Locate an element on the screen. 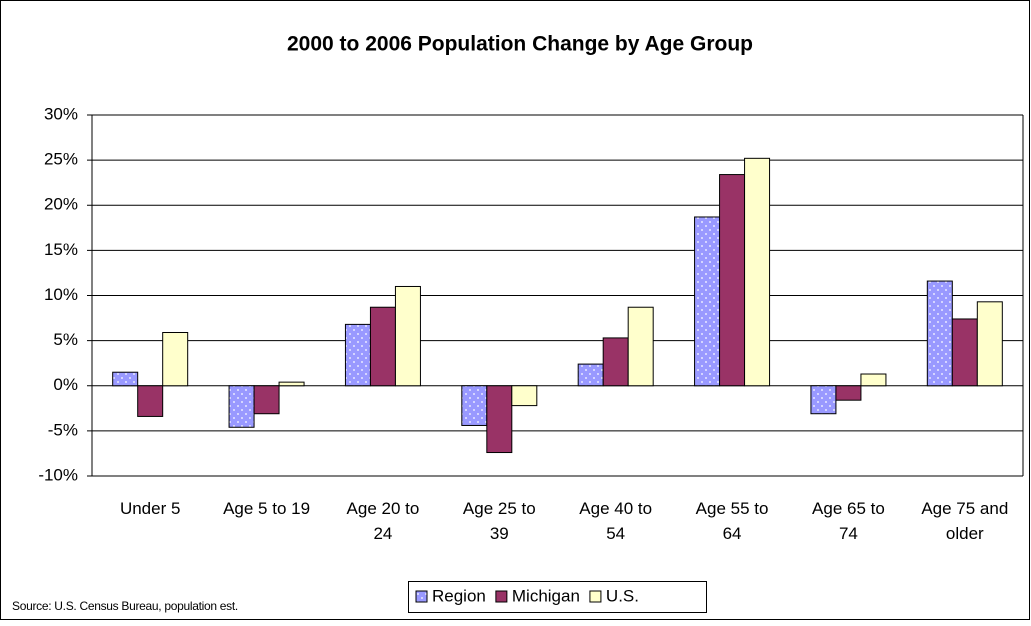  x-tick-label-box: Age 65 to 74 is located at coordinates (848, 521).